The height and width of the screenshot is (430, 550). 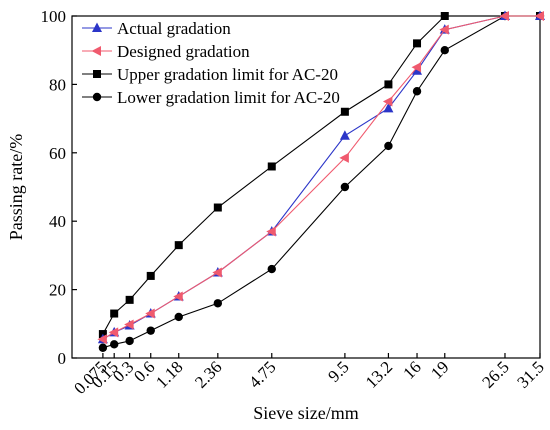 I want to click on x-tick-label: 9.5, so click(x=338, y=371).